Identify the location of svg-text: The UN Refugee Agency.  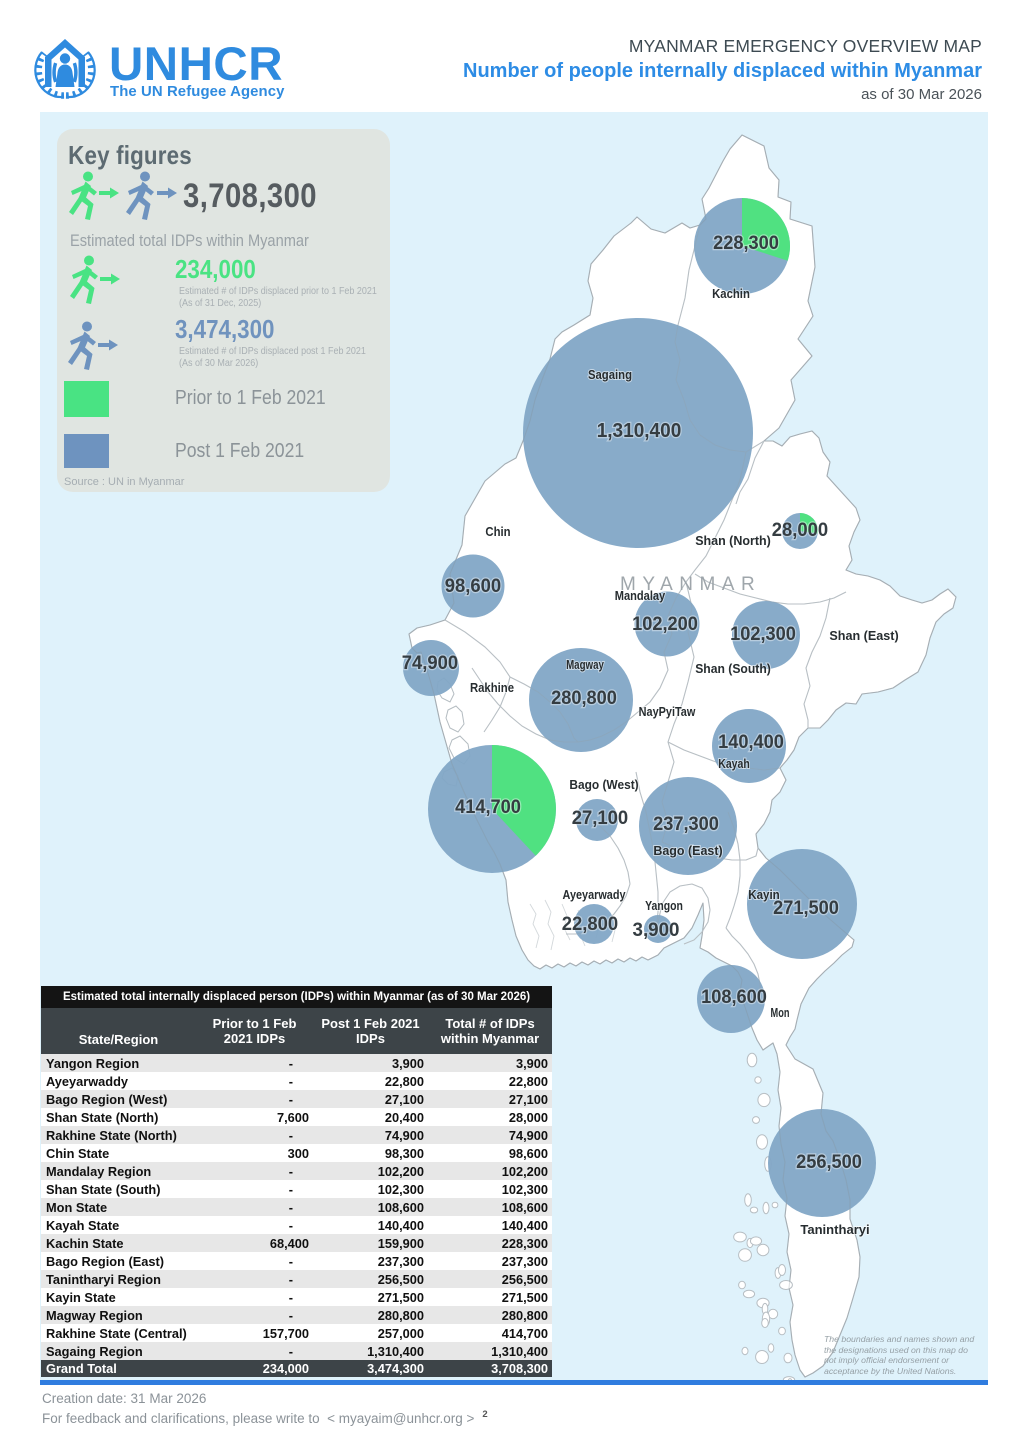
(197, 92).